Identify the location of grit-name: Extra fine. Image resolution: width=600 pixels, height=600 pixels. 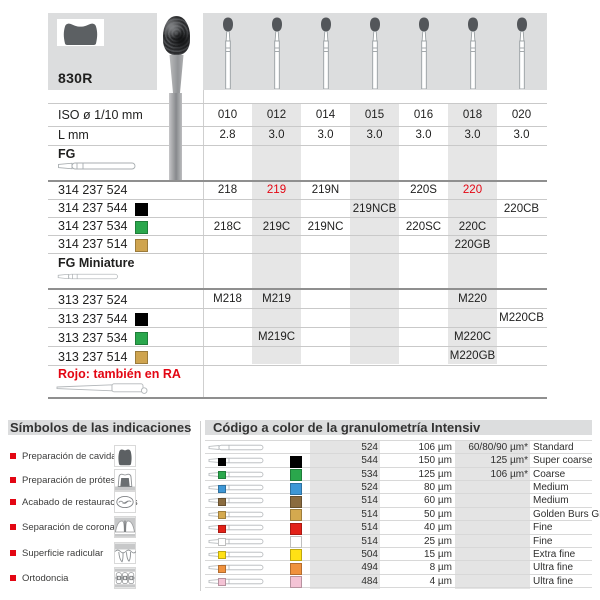
(554, 554).